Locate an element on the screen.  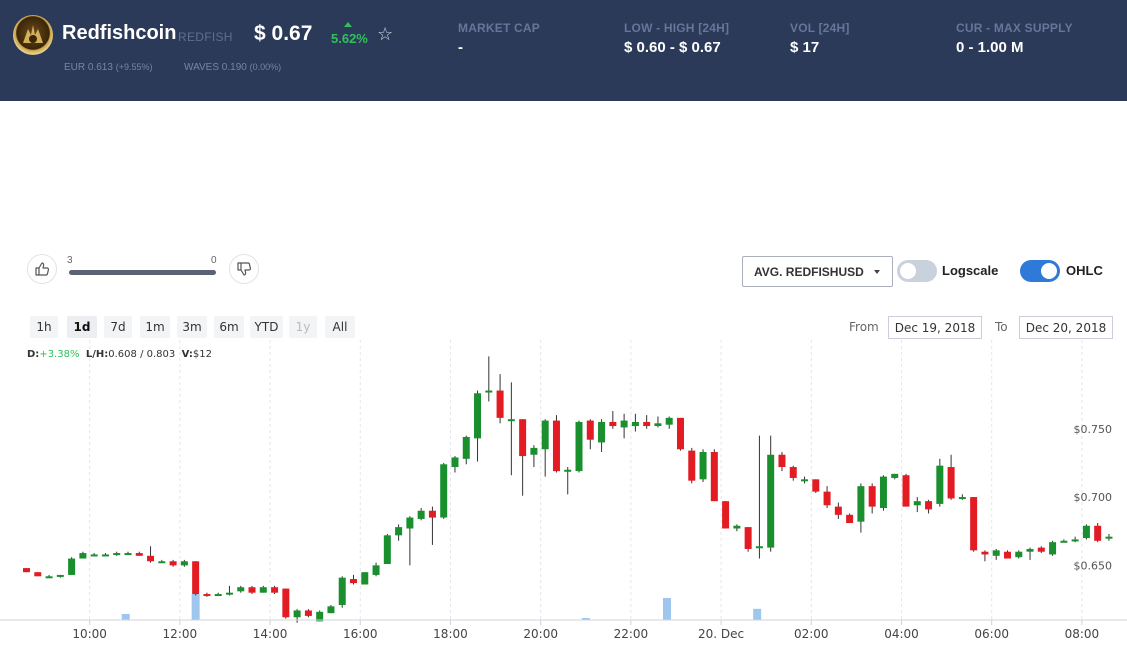
change-up-arrow-icon is located at coordinates (348, 24).